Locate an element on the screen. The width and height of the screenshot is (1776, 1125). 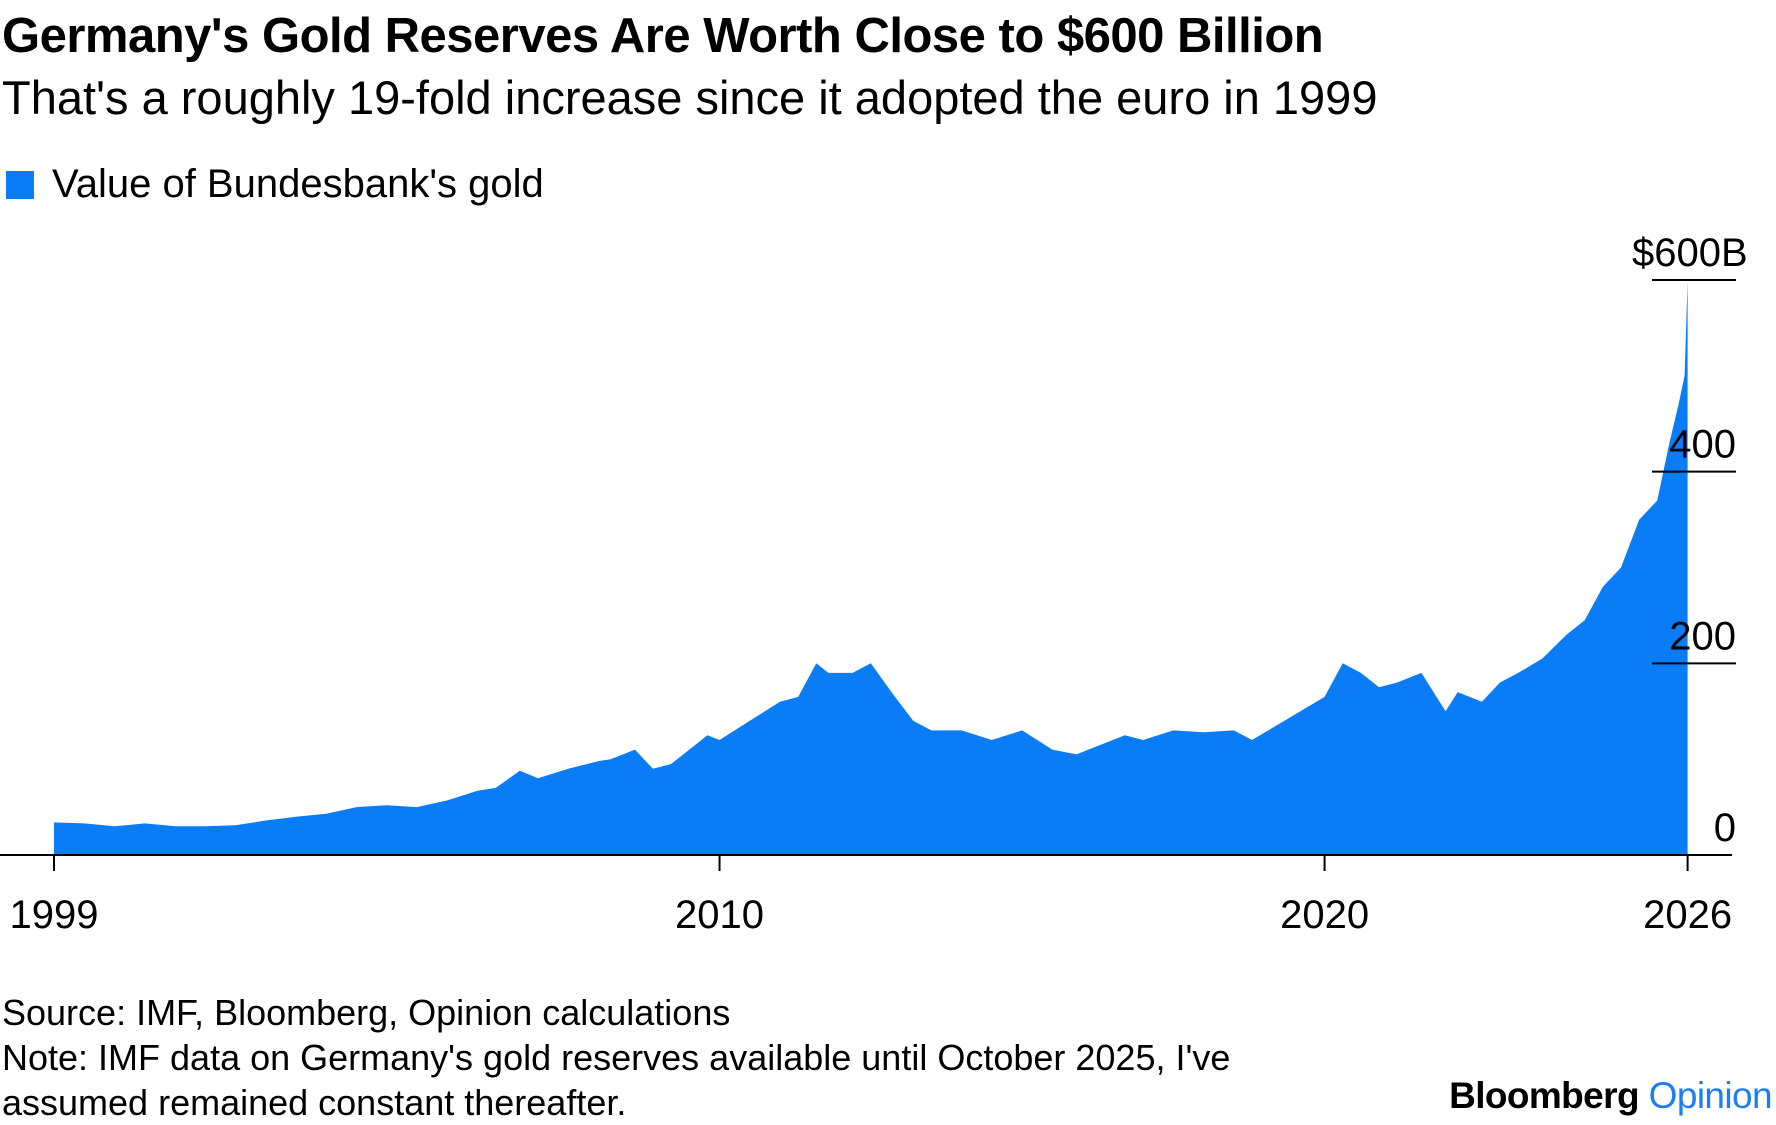
brand-section: Opinion is located at coordinates (1710, 1095).